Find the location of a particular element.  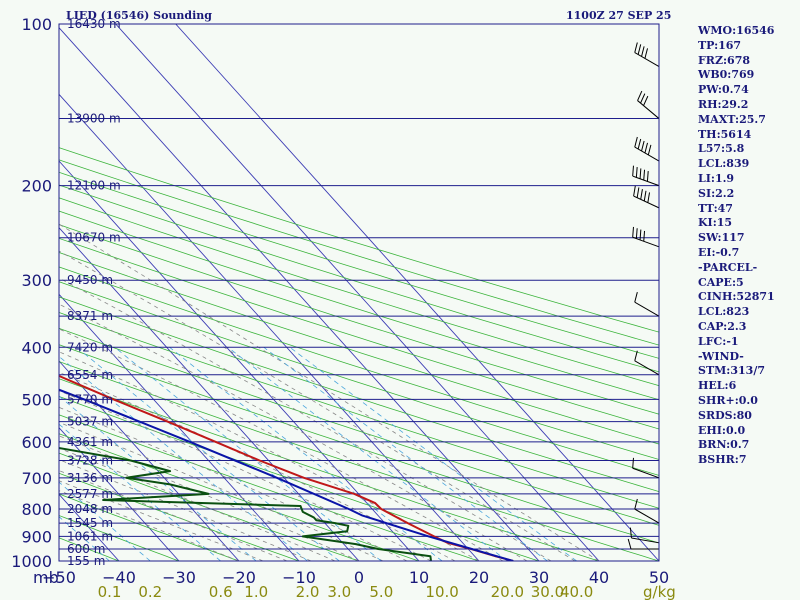

mixing-ratio-label: 5.0 is located at coordinates (381, 591).